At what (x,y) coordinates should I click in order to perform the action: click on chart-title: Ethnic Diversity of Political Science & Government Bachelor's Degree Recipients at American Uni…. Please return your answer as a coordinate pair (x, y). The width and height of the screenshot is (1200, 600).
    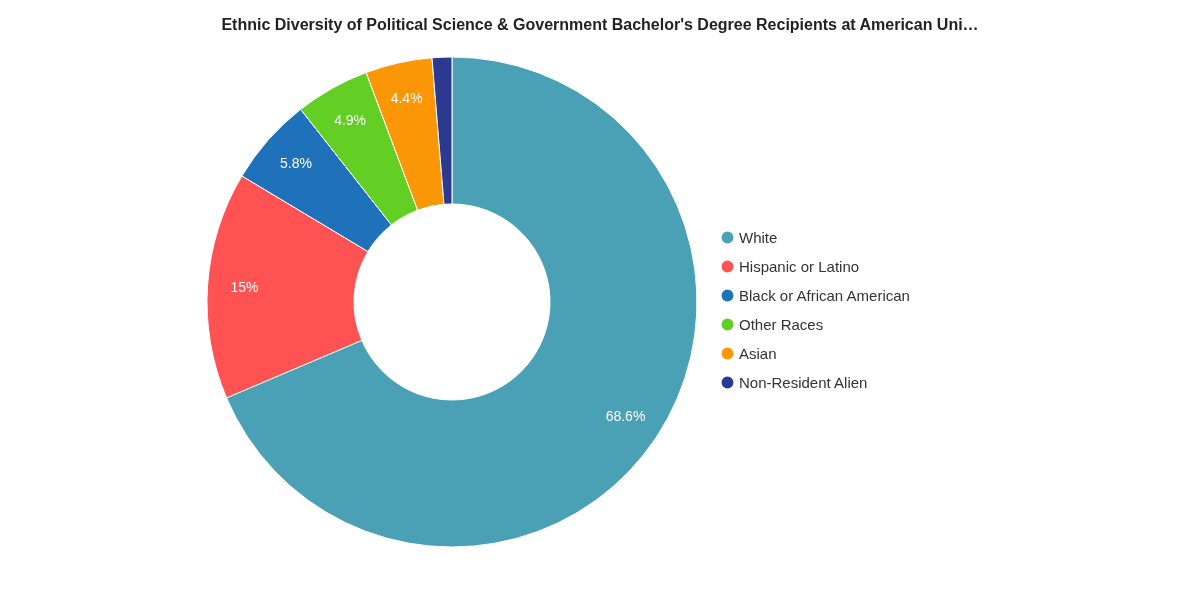
    Looking at the image, I should click on (600, 24).